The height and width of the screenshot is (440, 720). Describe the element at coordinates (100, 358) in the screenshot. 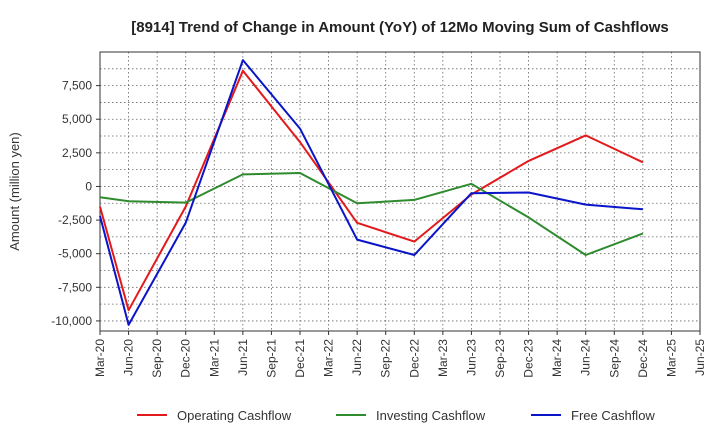

I see `x-tick-label: Mar-20` at that location.